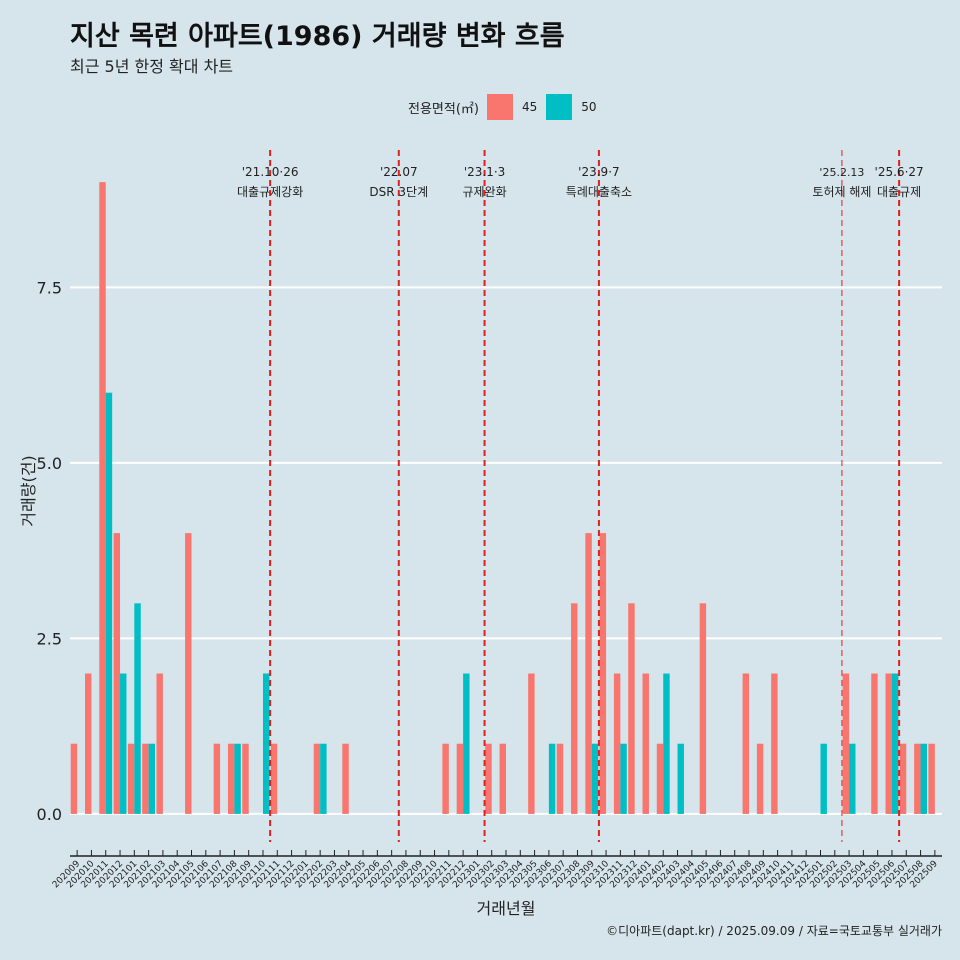 This screenshot has height=960, width=960. Describe the element at coordinates (49, 287) in the screenshot. I see `y-tick-label-3: 7.5` at that location.